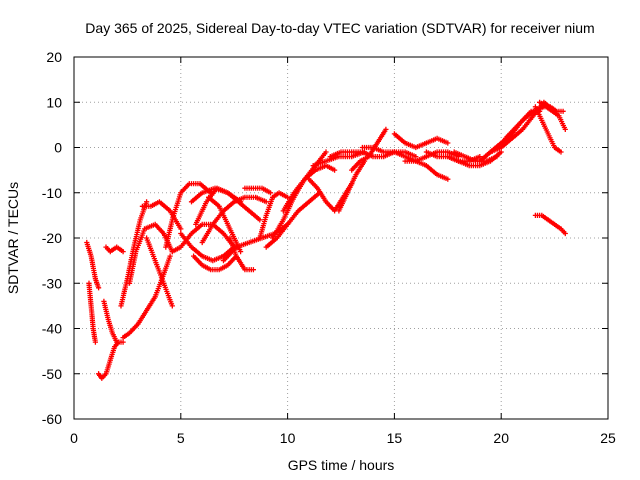 The height and width of the screenshot is (480, 640). What do you see at coordinates (608, 438) in the screenshot?
I see `x-tick-label: 25` at bounding box center [608, 438].